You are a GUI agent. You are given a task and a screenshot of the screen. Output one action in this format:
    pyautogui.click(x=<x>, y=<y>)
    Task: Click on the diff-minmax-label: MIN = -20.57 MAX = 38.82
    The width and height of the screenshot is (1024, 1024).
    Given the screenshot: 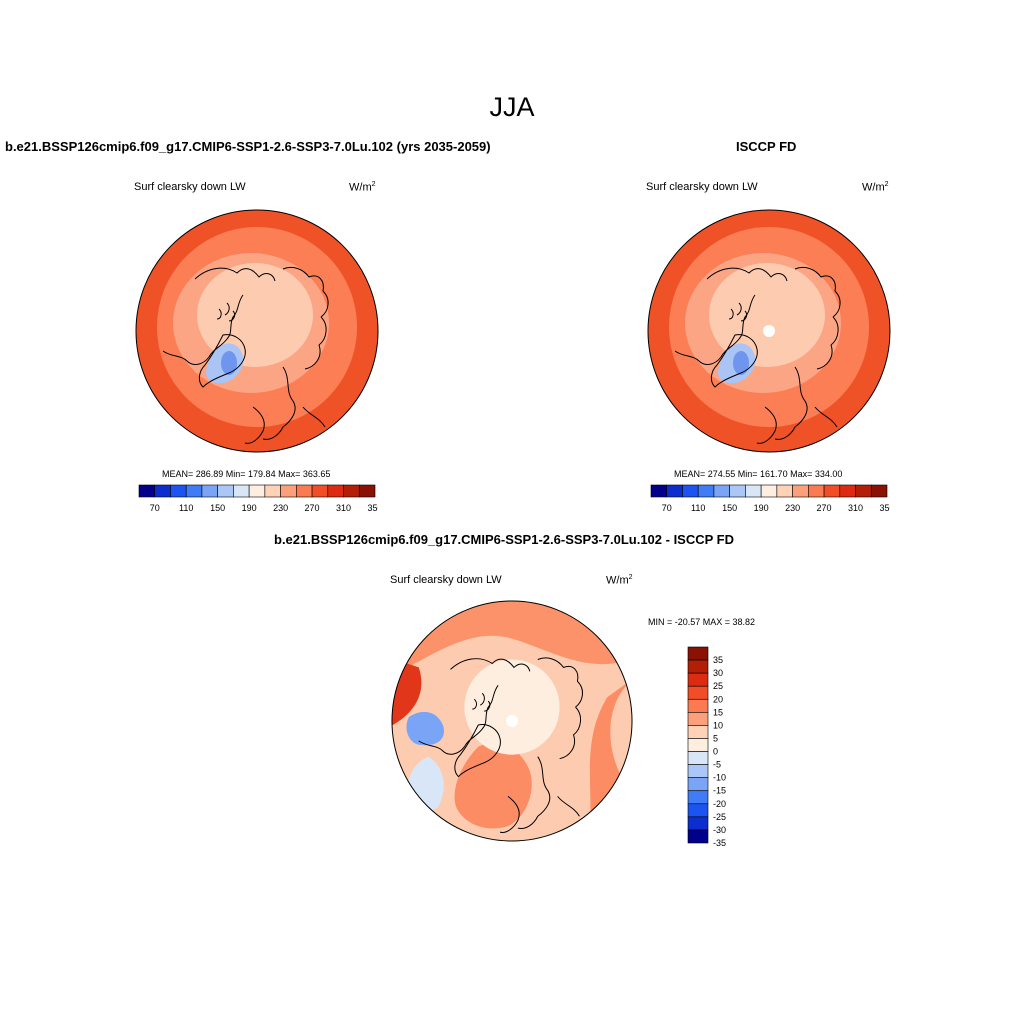 What is the action you would take?
    pyautogui.click(x=702, y=622)
    